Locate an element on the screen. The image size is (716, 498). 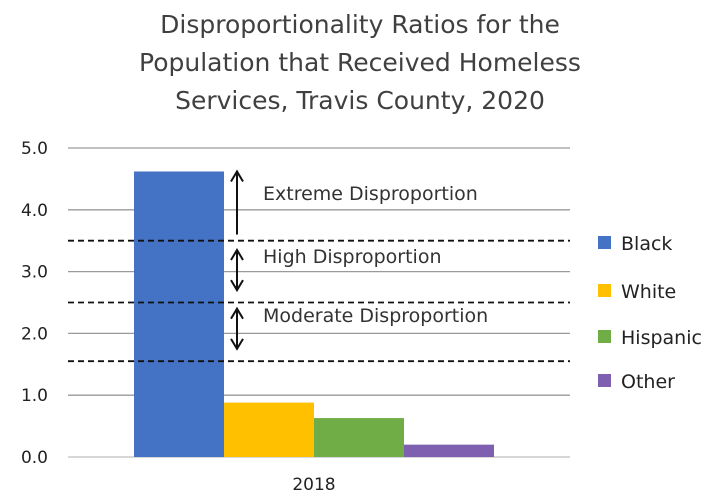
y-tick-label: 0.0 is located at coordinates (34, 458).